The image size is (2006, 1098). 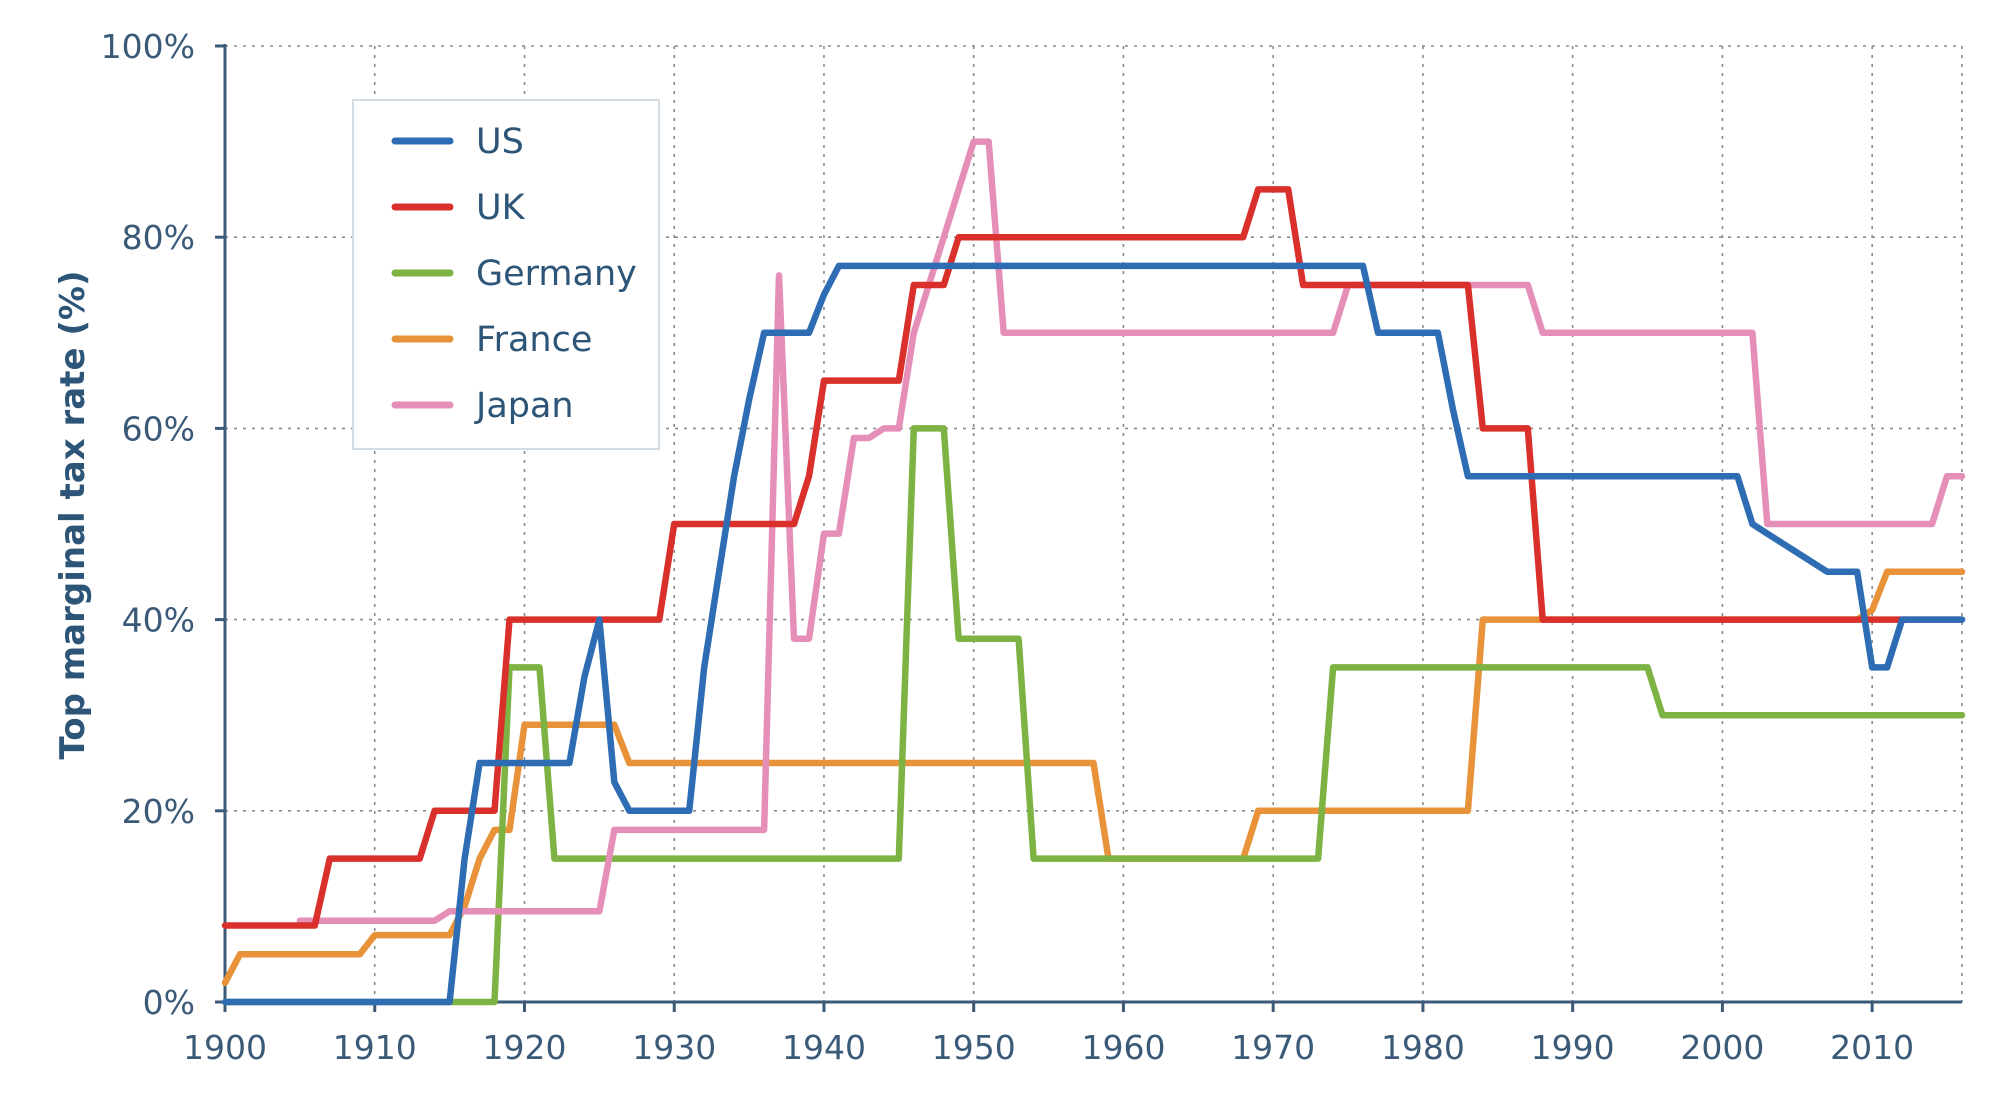 What do you see at coordinates (674, 1047) in the screenshot?
I see `x-tick-label: 1930` at bounding box center [674, 1047].